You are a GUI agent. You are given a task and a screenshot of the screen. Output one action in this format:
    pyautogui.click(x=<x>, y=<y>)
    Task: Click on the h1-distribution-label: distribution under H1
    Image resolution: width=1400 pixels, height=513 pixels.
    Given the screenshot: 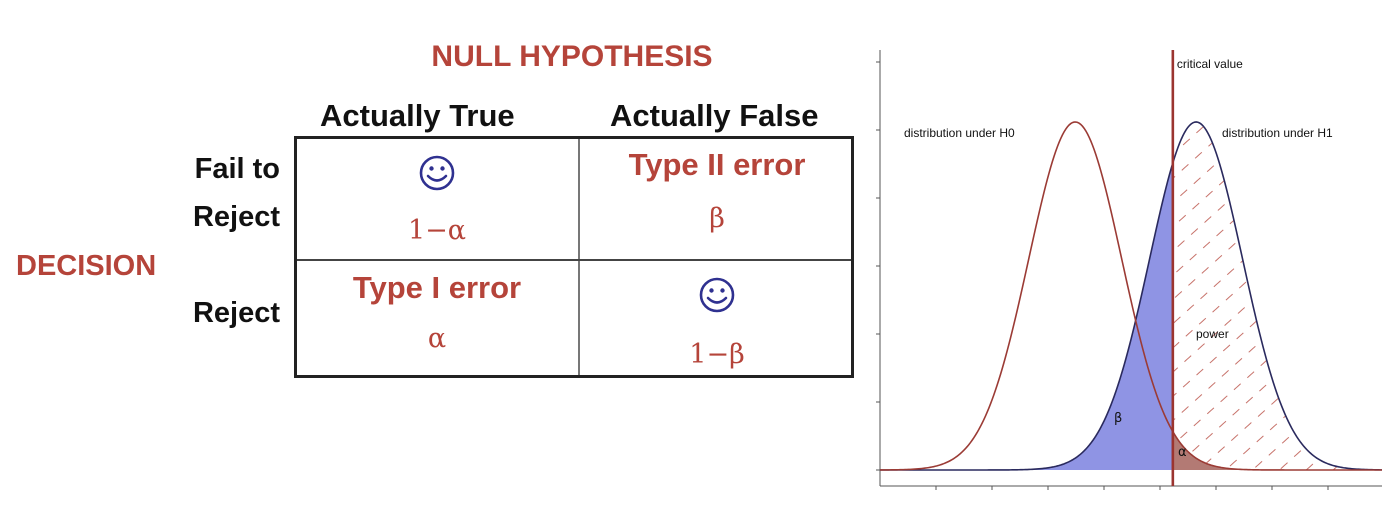 What is the action you would take?
    pyautogui.click(x=1277, y=133)
    